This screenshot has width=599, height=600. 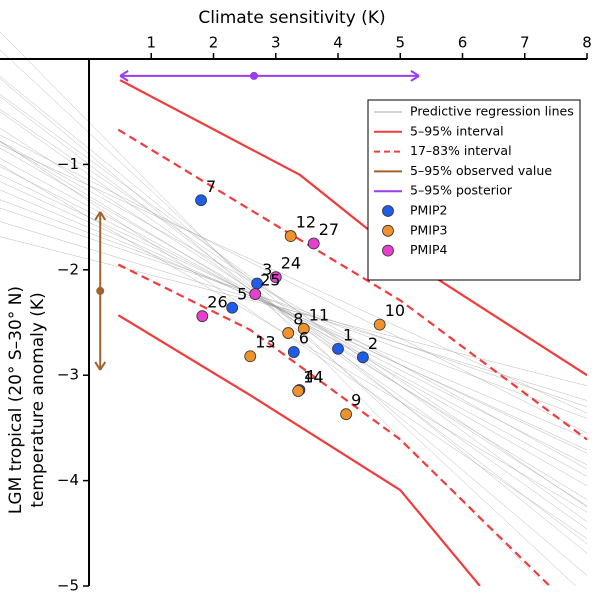 What do you see at coordinates (400, 43) in the screenshot?
I see `x-tick-label: 5` at bounding box center [400, 43].